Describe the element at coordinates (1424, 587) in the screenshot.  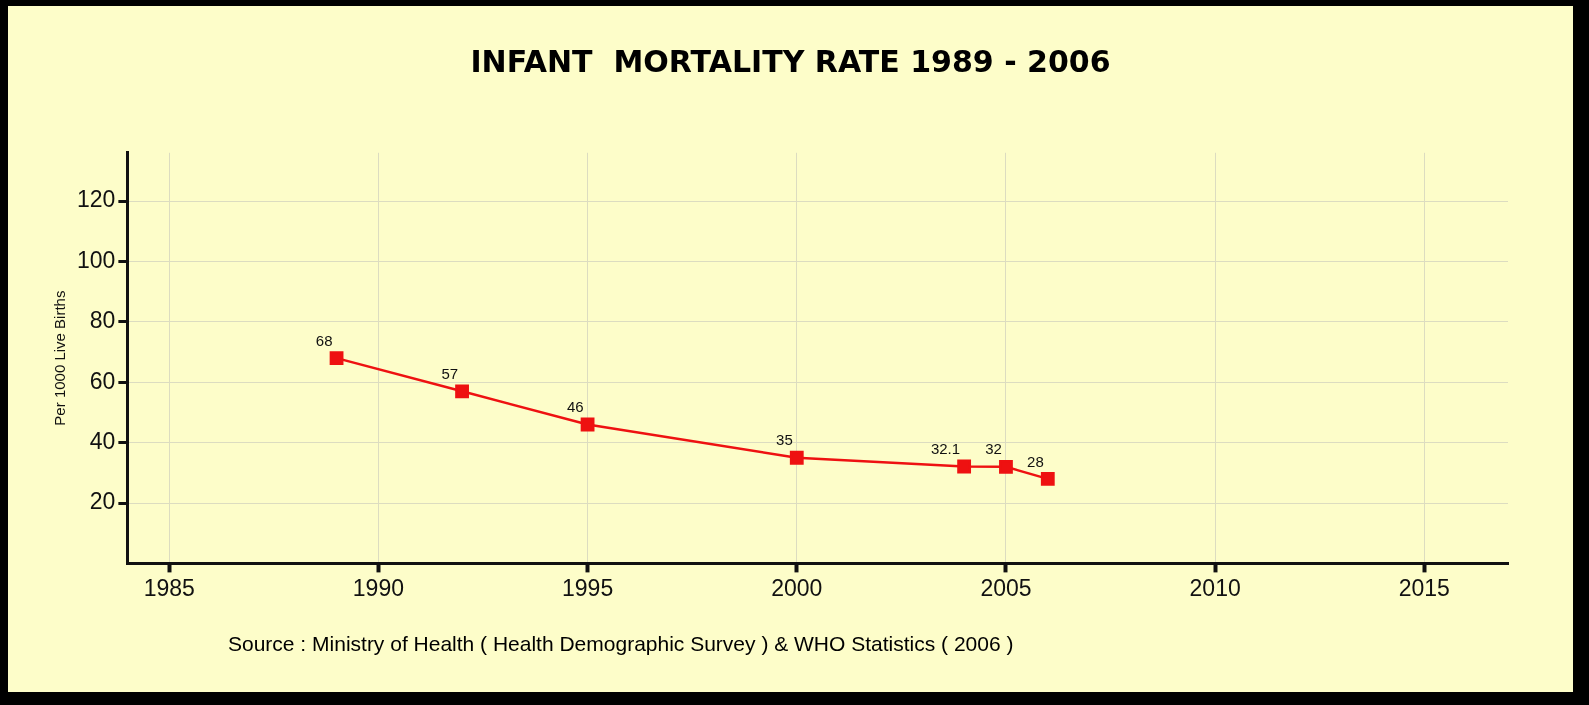
I see `x-tick-label: 2015` at that location.